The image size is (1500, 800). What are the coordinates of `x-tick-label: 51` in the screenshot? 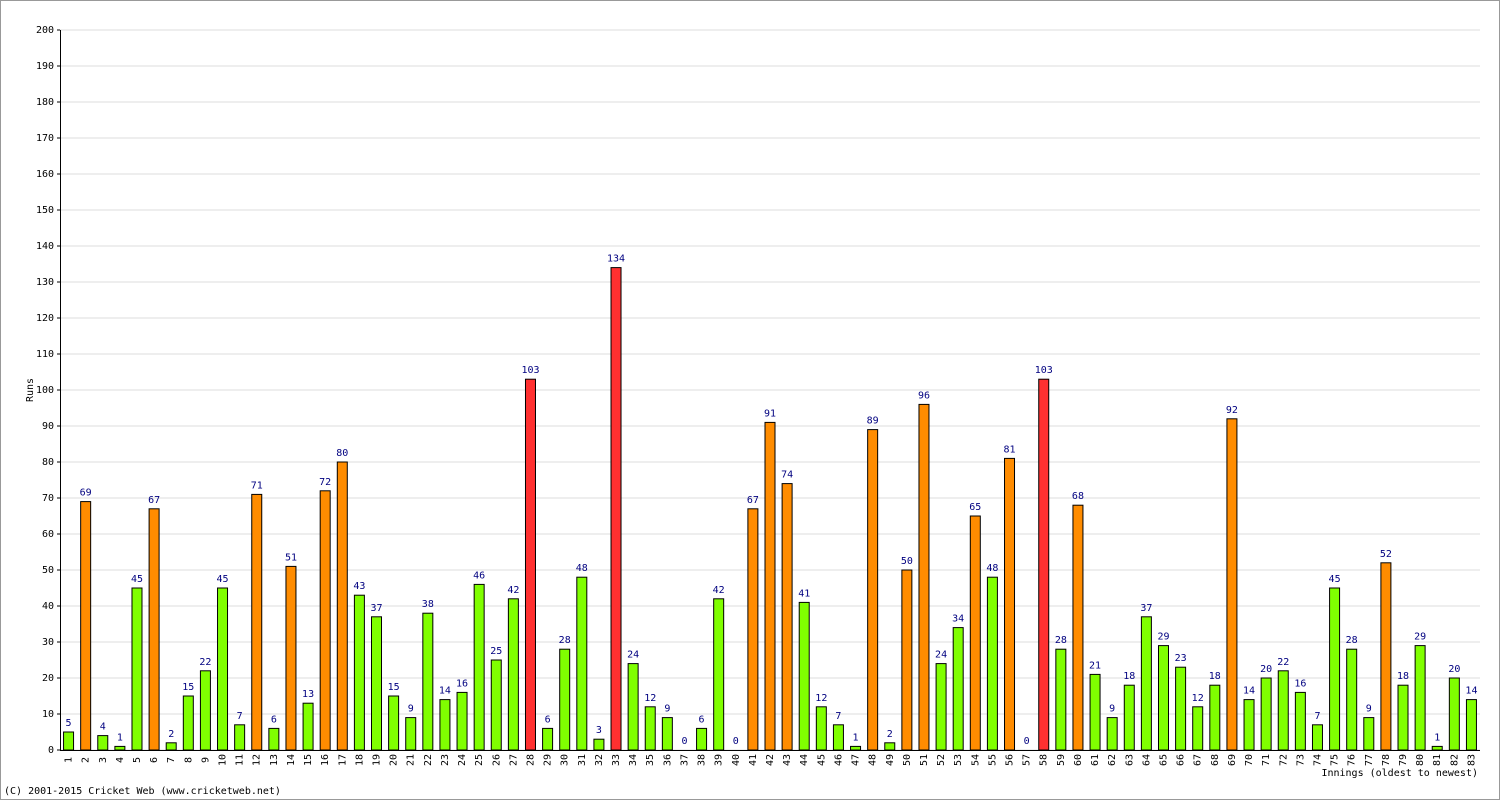 It's located at (924, 760).